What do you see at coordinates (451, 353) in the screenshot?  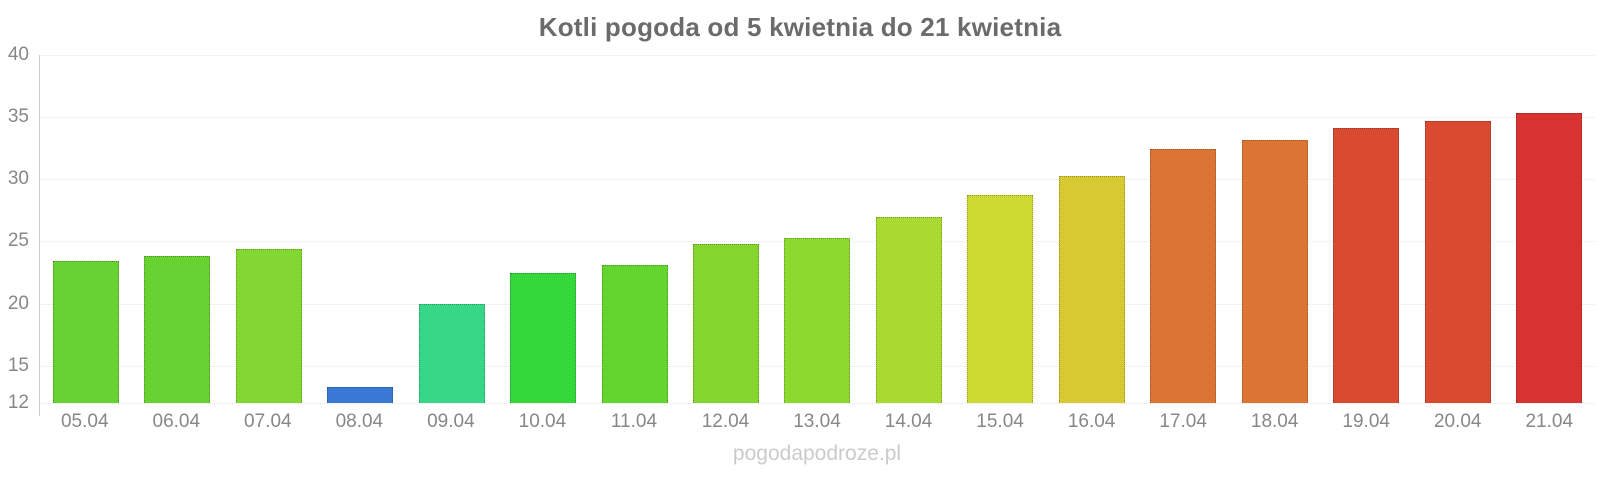 I see `bar-09.04` at bounding box center [451, 353].